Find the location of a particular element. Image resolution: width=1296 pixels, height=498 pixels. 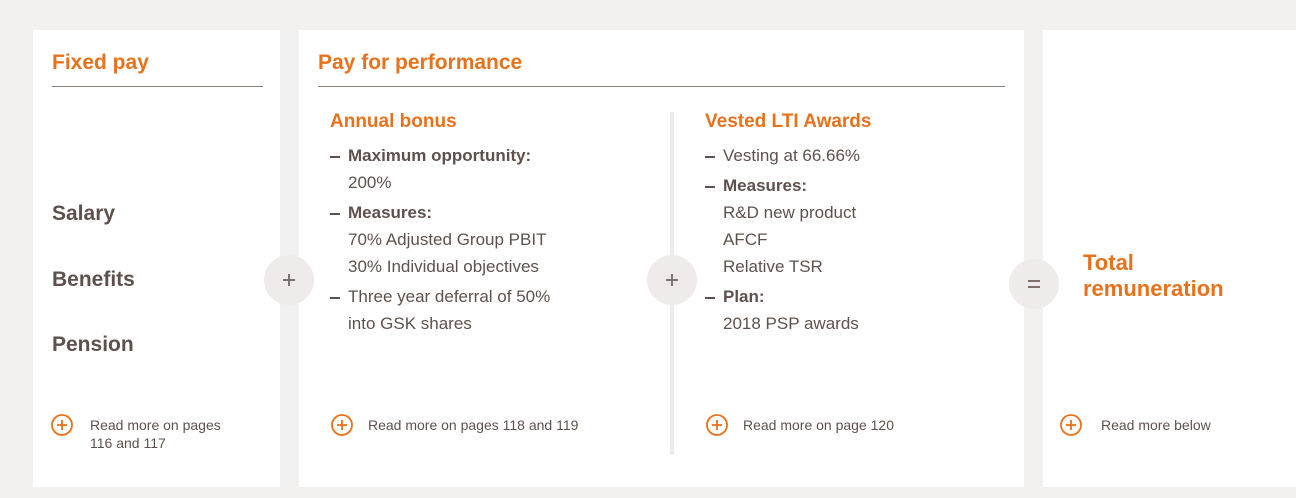

bullet-label: Plan: is located at coordinates (744, 296).